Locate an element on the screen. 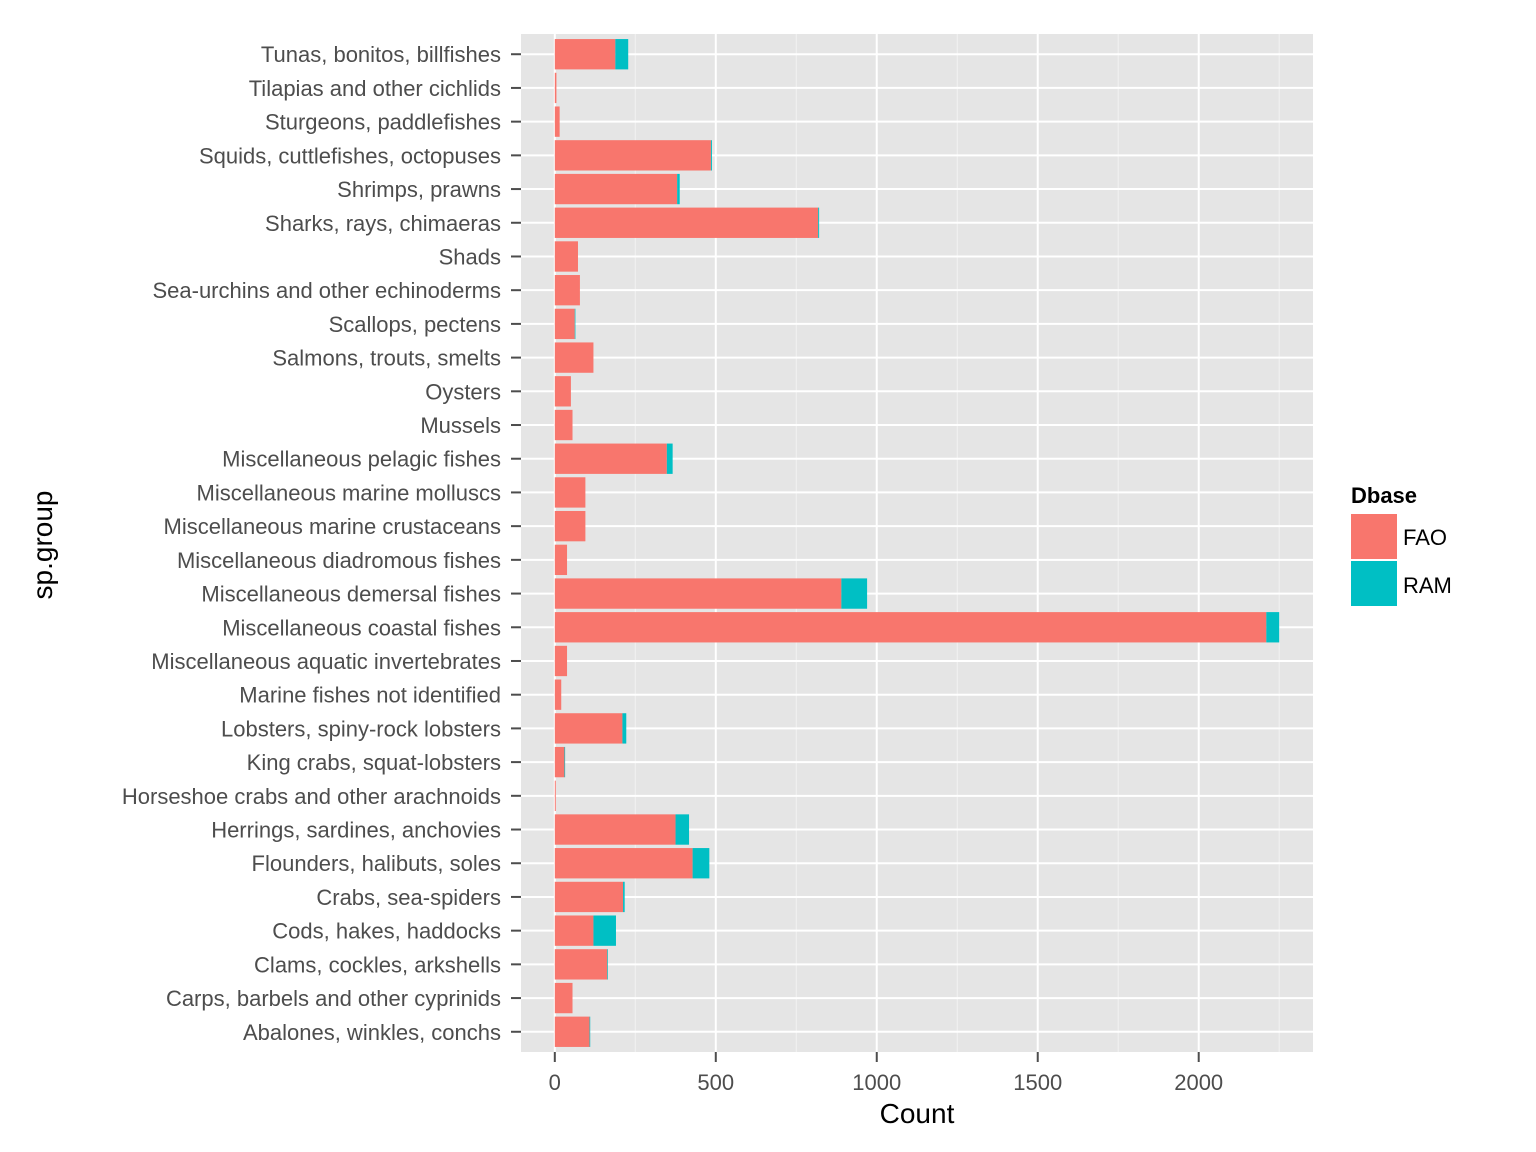 Image resolution: width=1536 pixels, height=1152 pixels. y-tick-label: Scallops, pectens is located at coordinates (415, 324).